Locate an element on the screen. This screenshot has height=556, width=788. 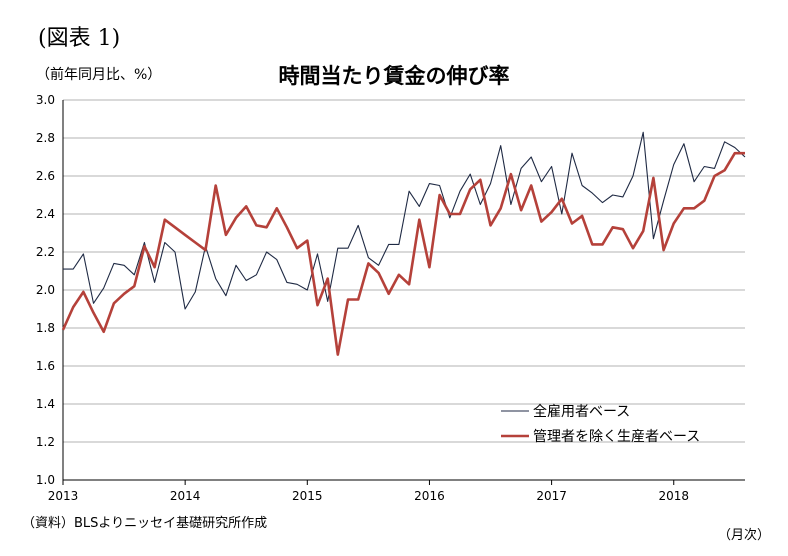
legend-label-1: 全雇用者ベース is located at coordinates (581, 411).